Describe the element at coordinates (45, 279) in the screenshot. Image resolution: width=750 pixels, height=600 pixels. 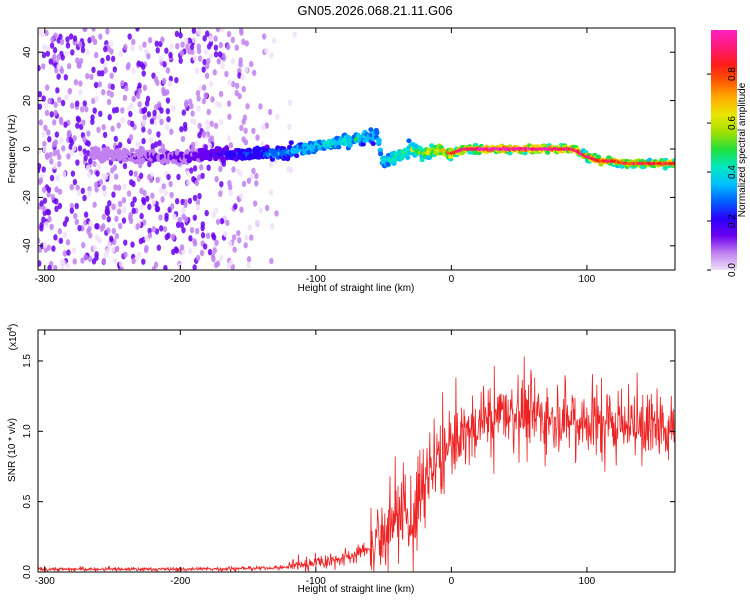
I see `x-tick-label: -300` at that location.